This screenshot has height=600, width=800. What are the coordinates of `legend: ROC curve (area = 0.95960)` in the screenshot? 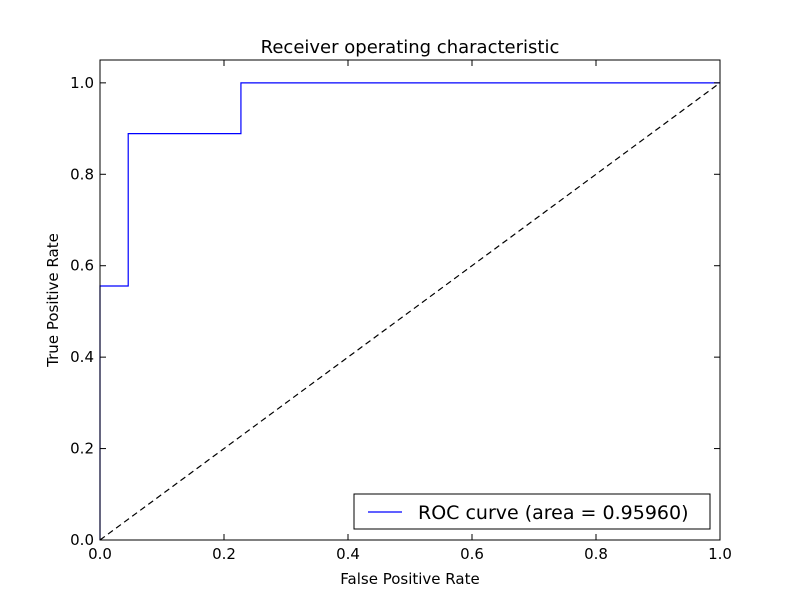 It's located at (532, 511).